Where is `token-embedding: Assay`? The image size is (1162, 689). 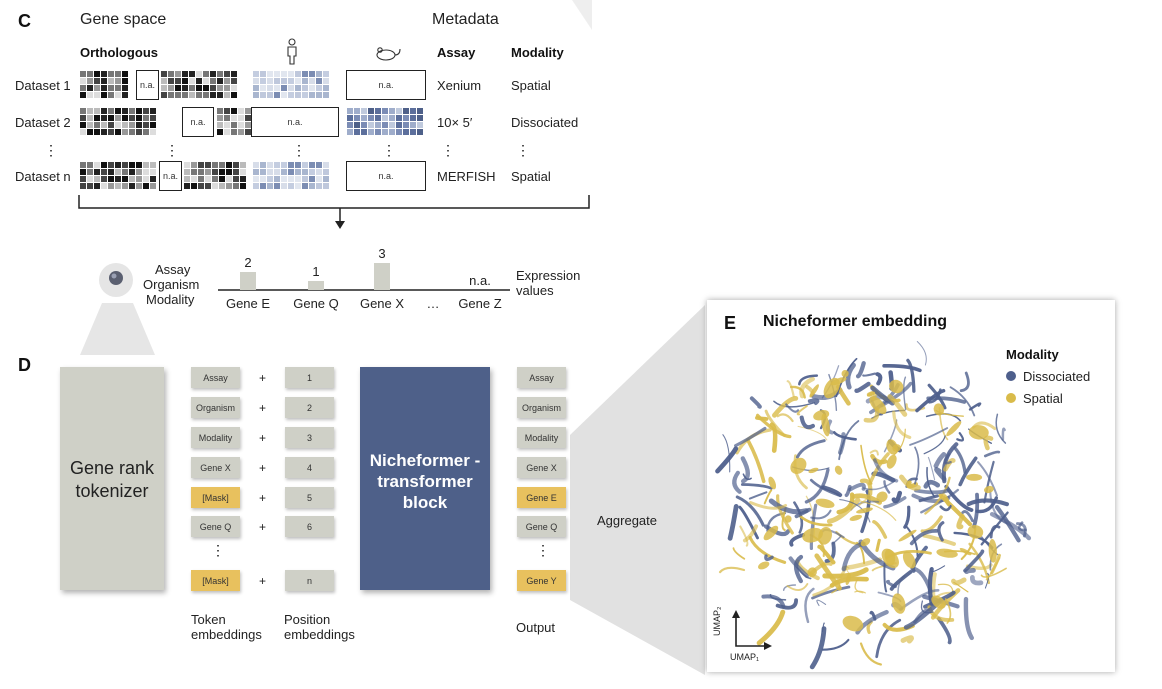
token-embedding: Assay is located at coordinates (215, 377).